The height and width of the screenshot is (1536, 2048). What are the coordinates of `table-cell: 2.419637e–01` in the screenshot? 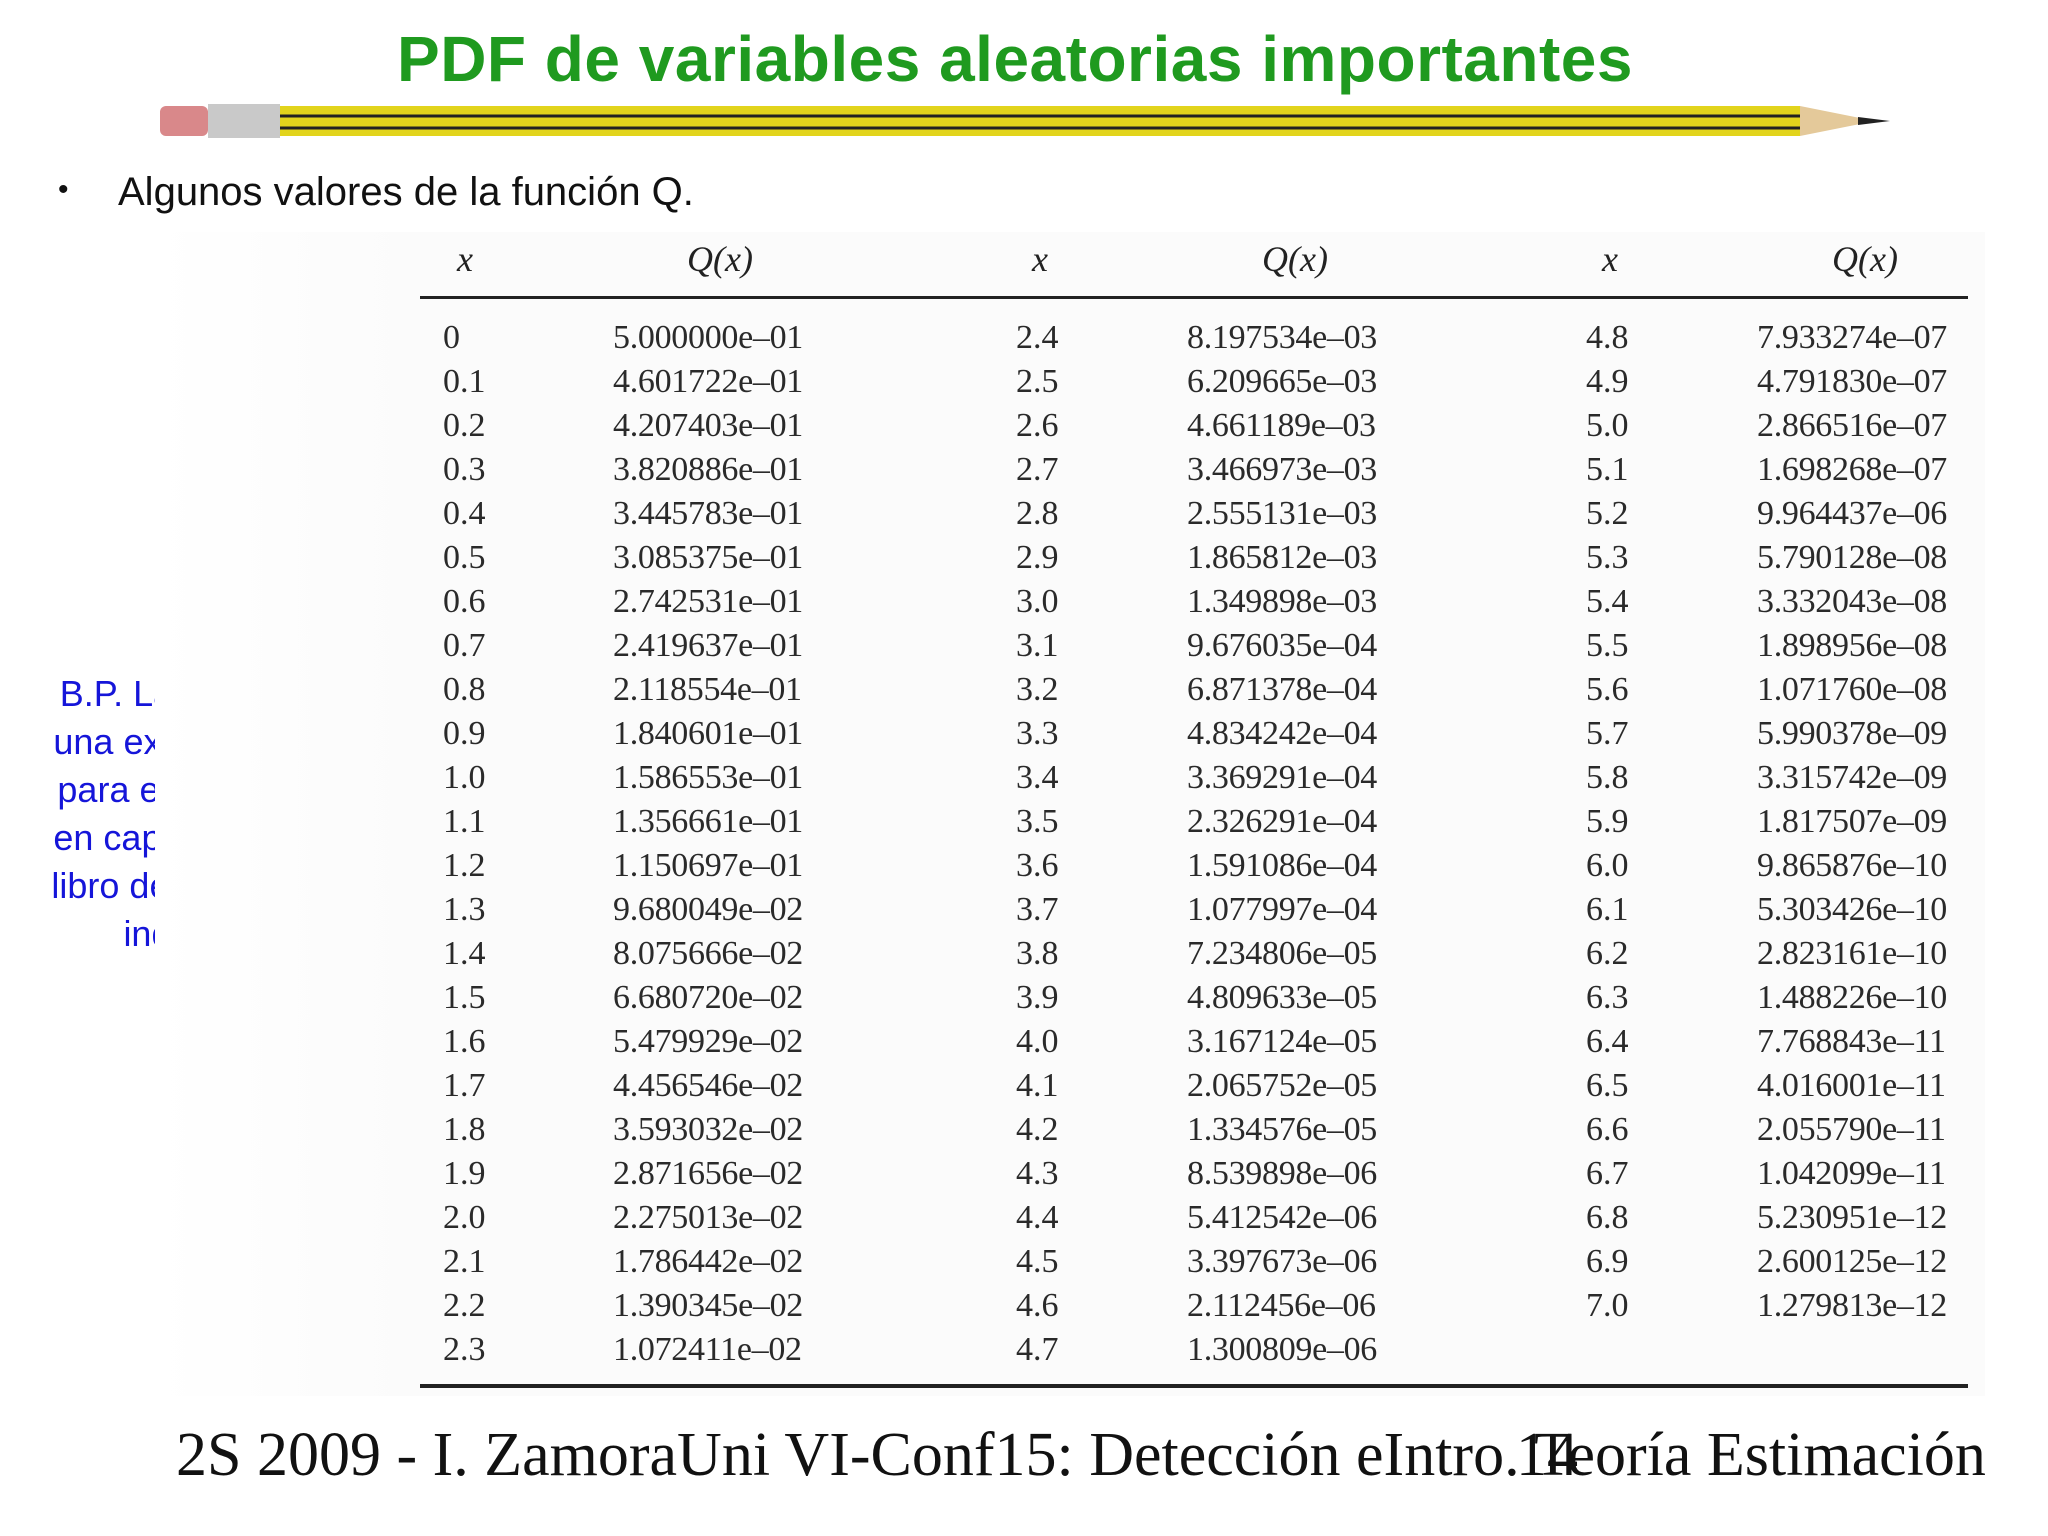 It's located at (708, 645).